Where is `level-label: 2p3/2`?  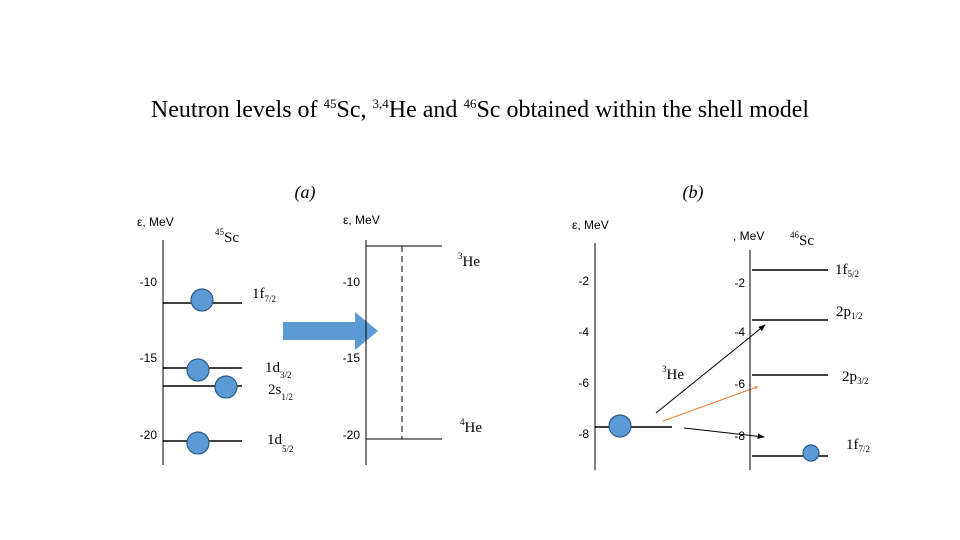
level-label: 2p3/2 is located at coordinates (855, 377).